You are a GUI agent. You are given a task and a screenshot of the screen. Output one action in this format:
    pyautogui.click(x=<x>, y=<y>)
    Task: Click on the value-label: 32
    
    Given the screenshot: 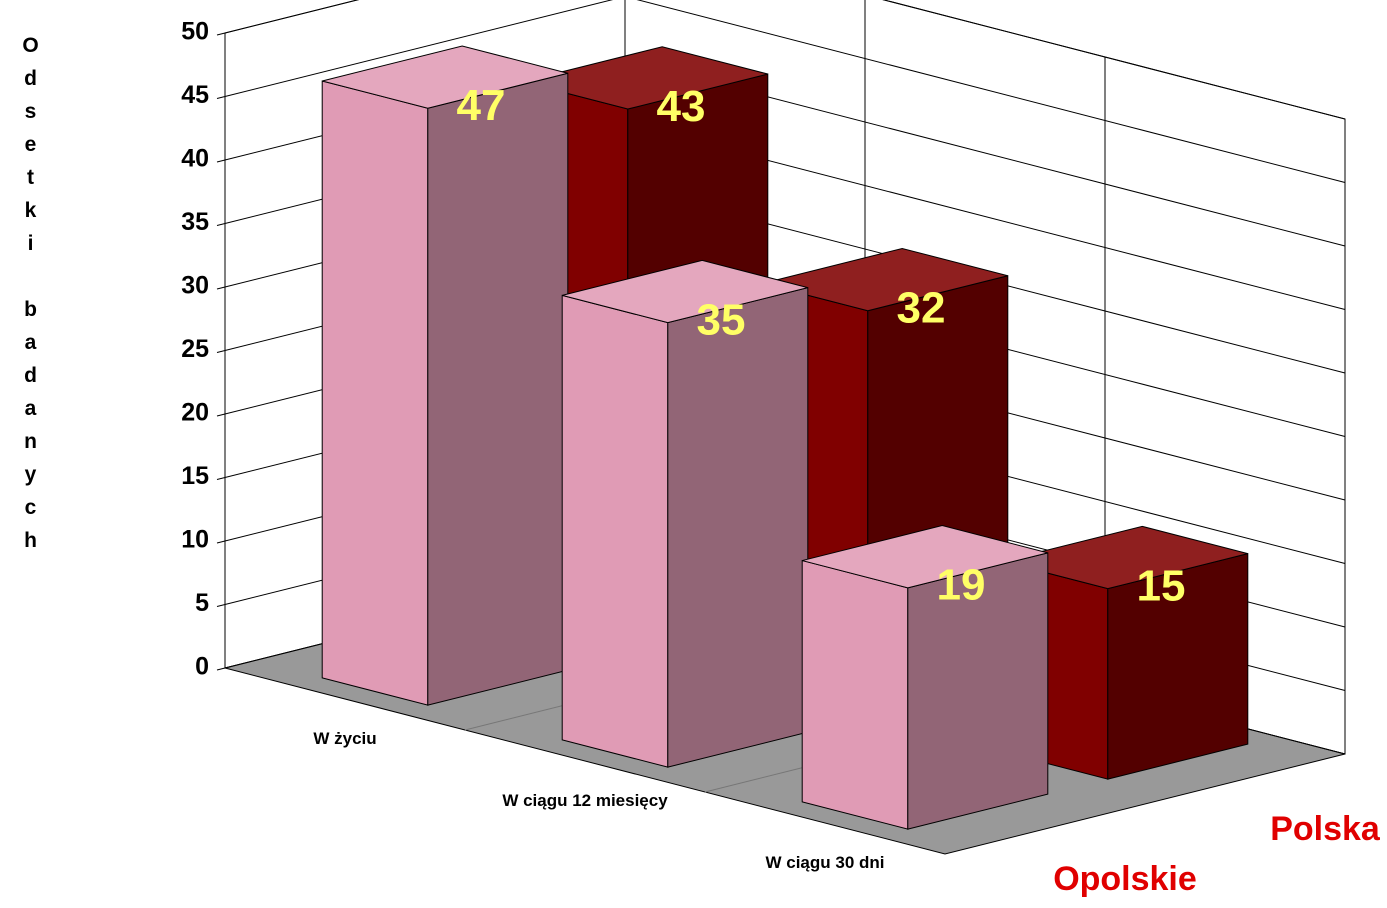 What is the action you would take?
    pyautogui.click(x=921, y=308)
    